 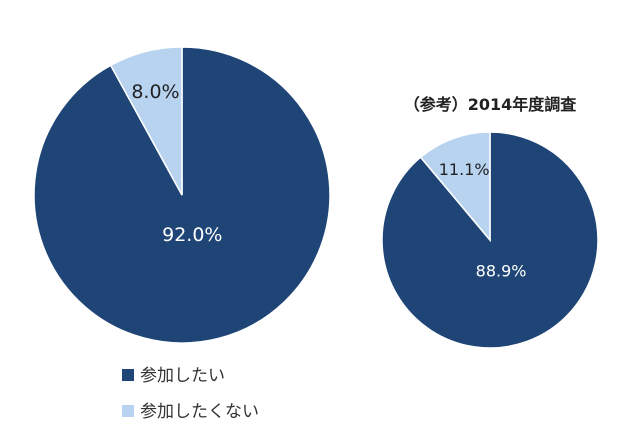 What do you see at coordinates (192, 235) in the screenshot?
I see `slice-participate-label: 92.0%` at bounding box center [192, 235].